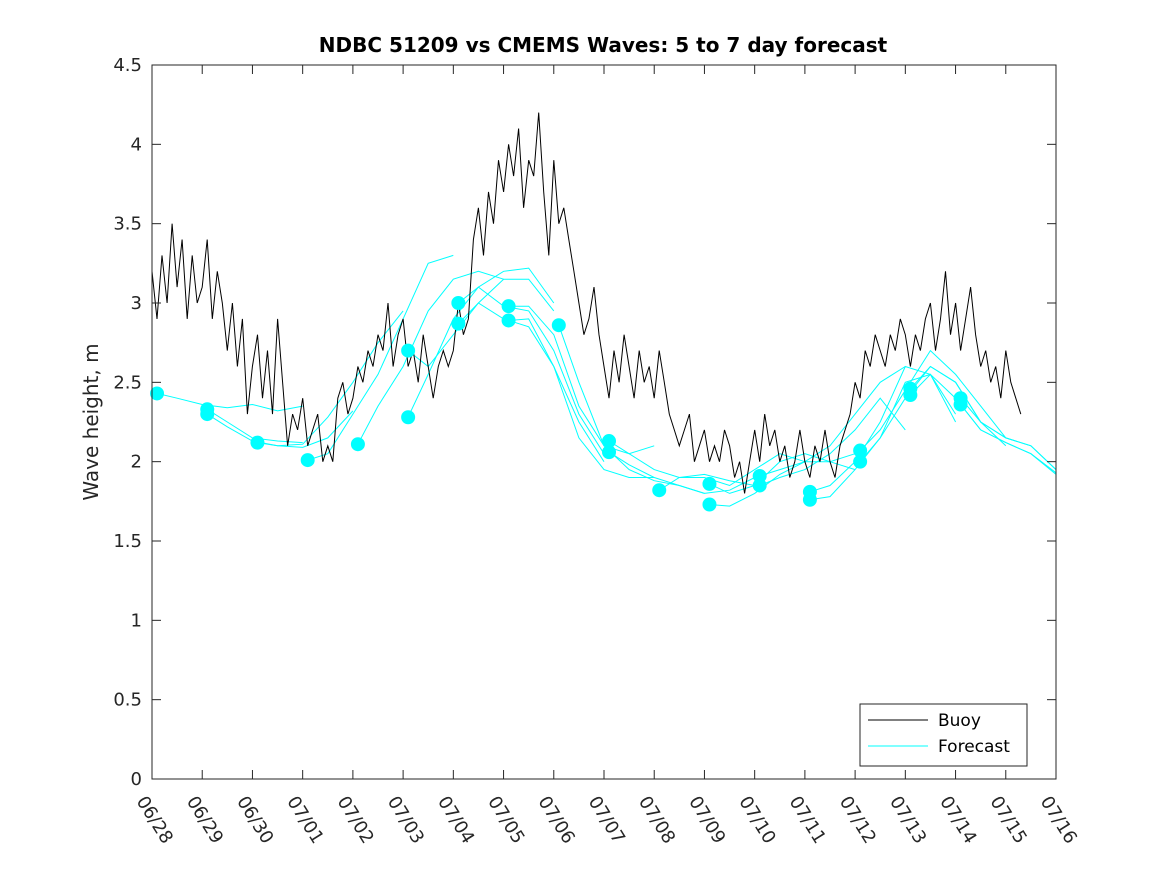 Image resolution: width=1167 pixels, height=875 pixels. I want to click on y-axis-label: Wave height, m, so click(91, 421).